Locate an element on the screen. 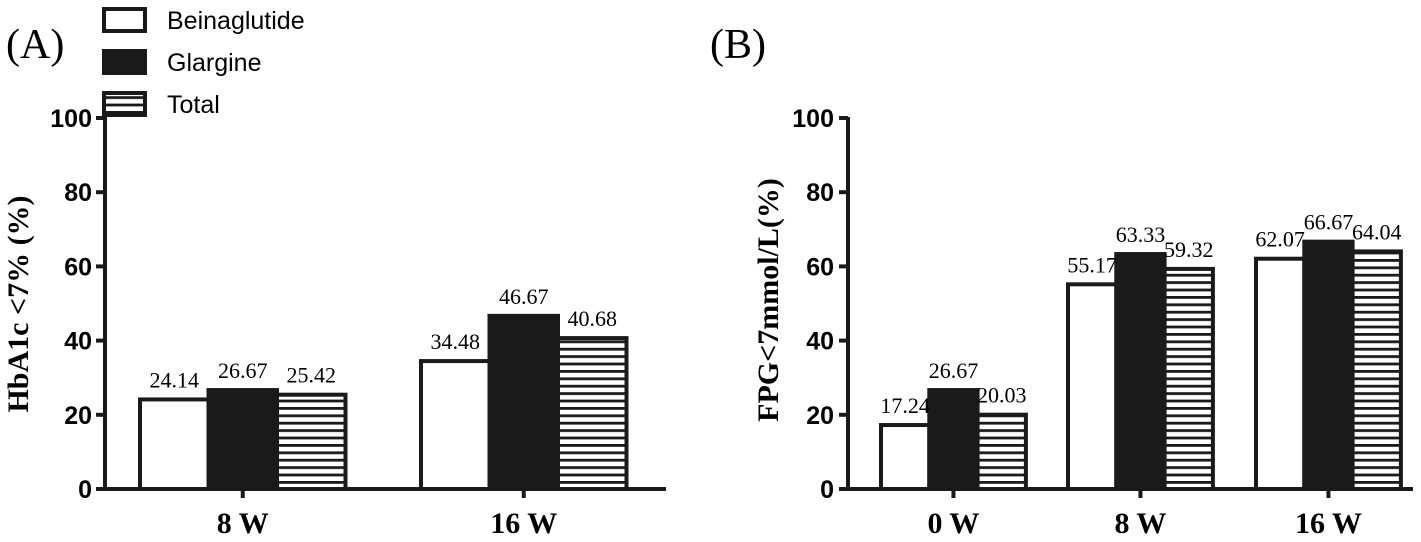 The width and height of the screenshot is (1421, 542). data-label-a-glargine-8-w: 26.67 is located at coordinates (243, 370).